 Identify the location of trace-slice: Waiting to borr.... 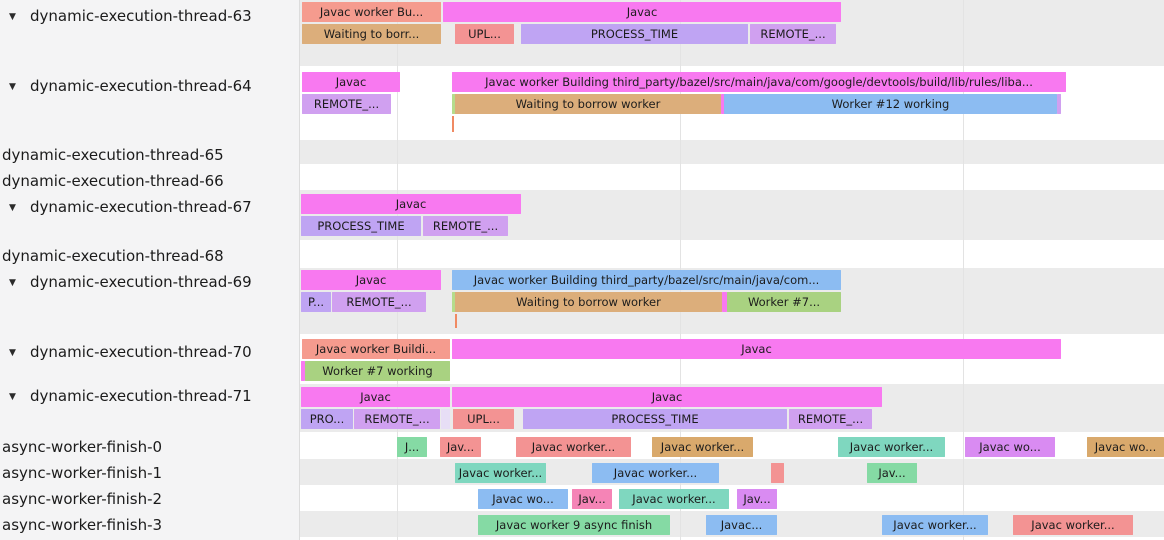
(371, 34).